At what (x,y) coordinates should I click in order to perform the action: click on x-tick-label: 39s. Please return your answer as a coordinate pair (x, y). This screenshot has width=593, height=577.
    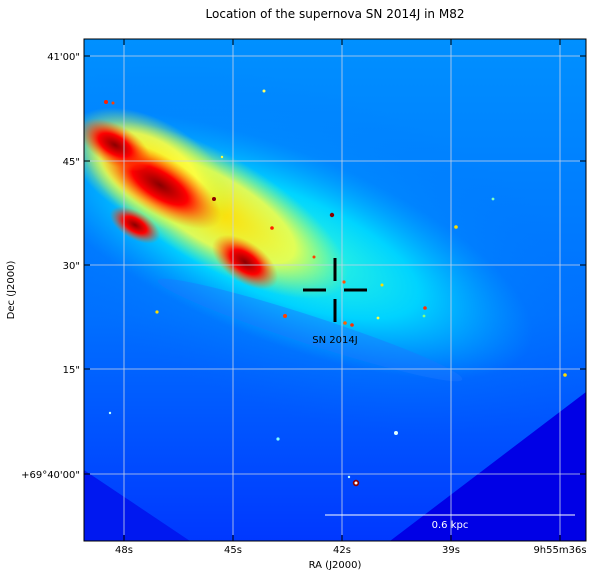
    Looking at the image, I should click on (451, 550).